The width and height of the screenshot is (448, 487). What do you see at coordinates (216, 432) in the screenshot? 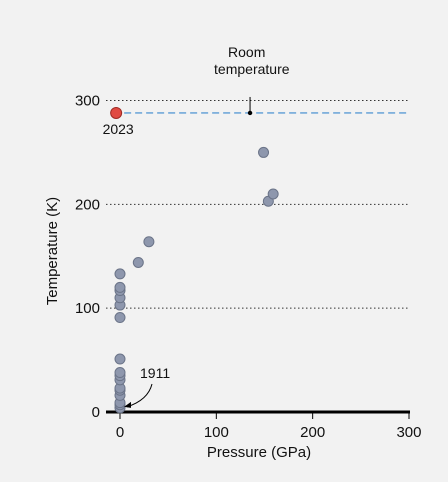
I see `x-tick-label: 100` at bounding box center [216, 432].